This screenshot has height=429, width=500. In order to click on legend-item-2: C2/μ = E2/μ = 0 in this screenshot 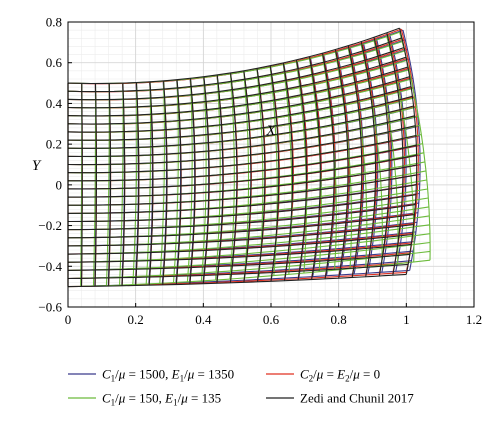, I will do `click(323, 375)`.